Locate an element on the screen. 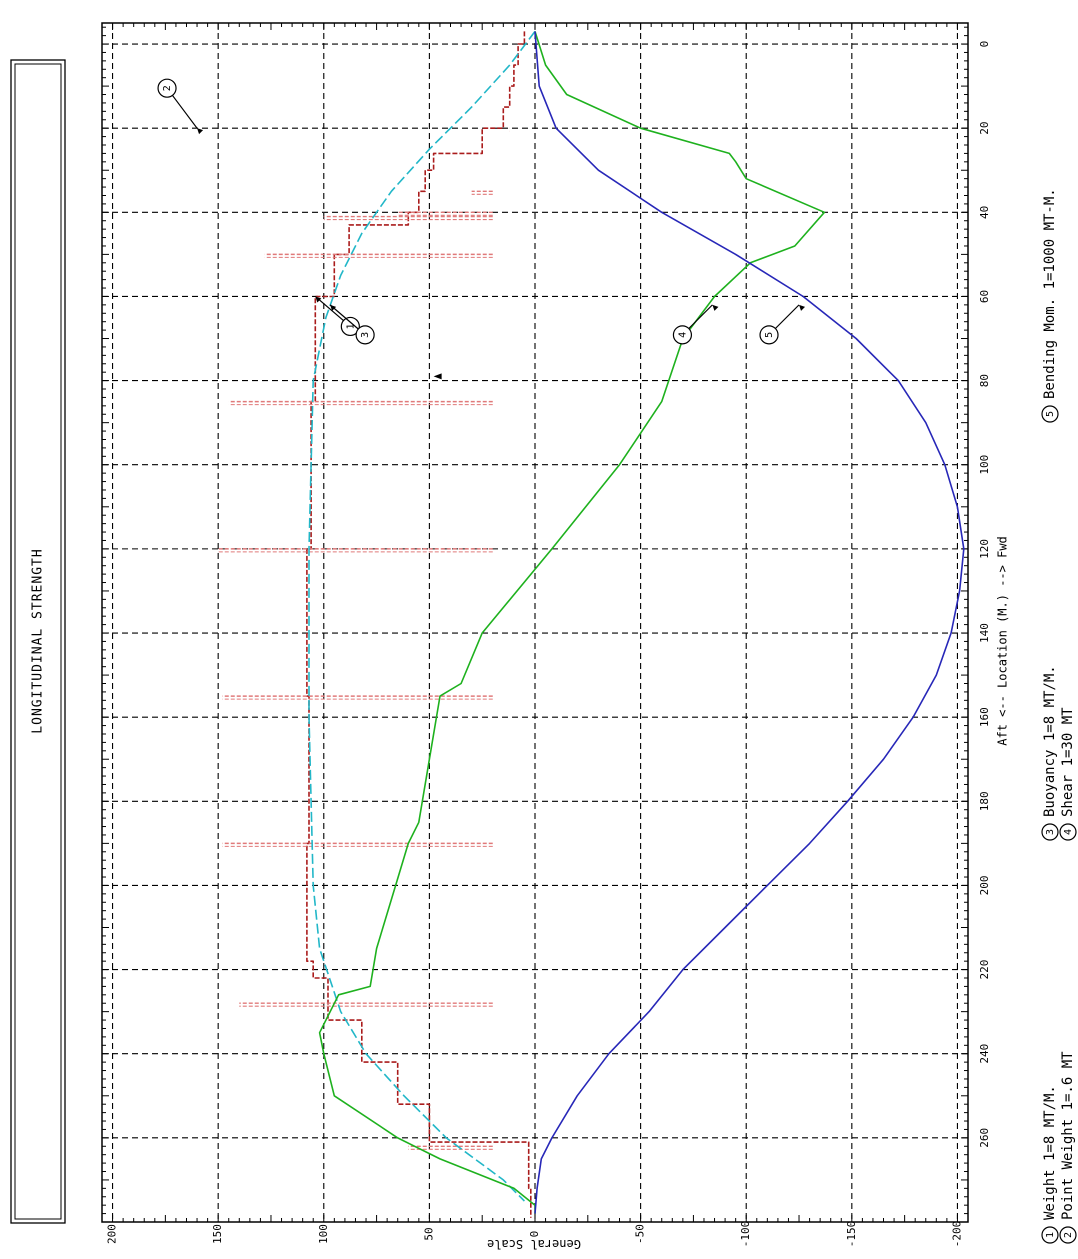 Image resolution: width=1078 pixels, height=1259 pixels. legend-item-buoyancy: 3 Buoyancy 1=8 MT/M. is located at coordinates (1050, 753).